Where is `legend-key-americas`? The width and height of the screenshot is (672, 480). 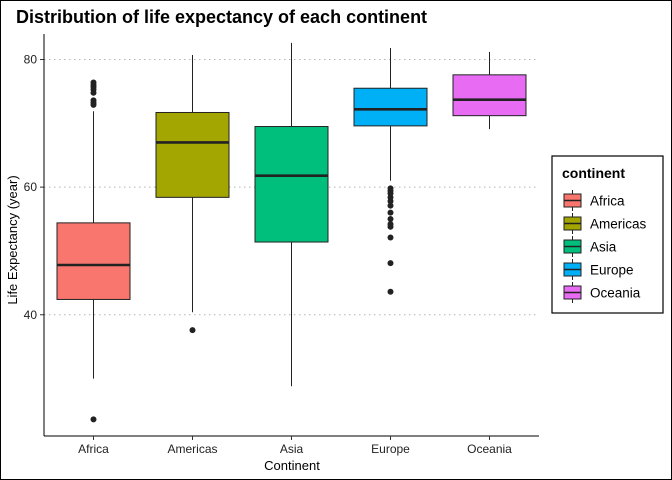 legend-key-americas is located at coordinates (572, 223).